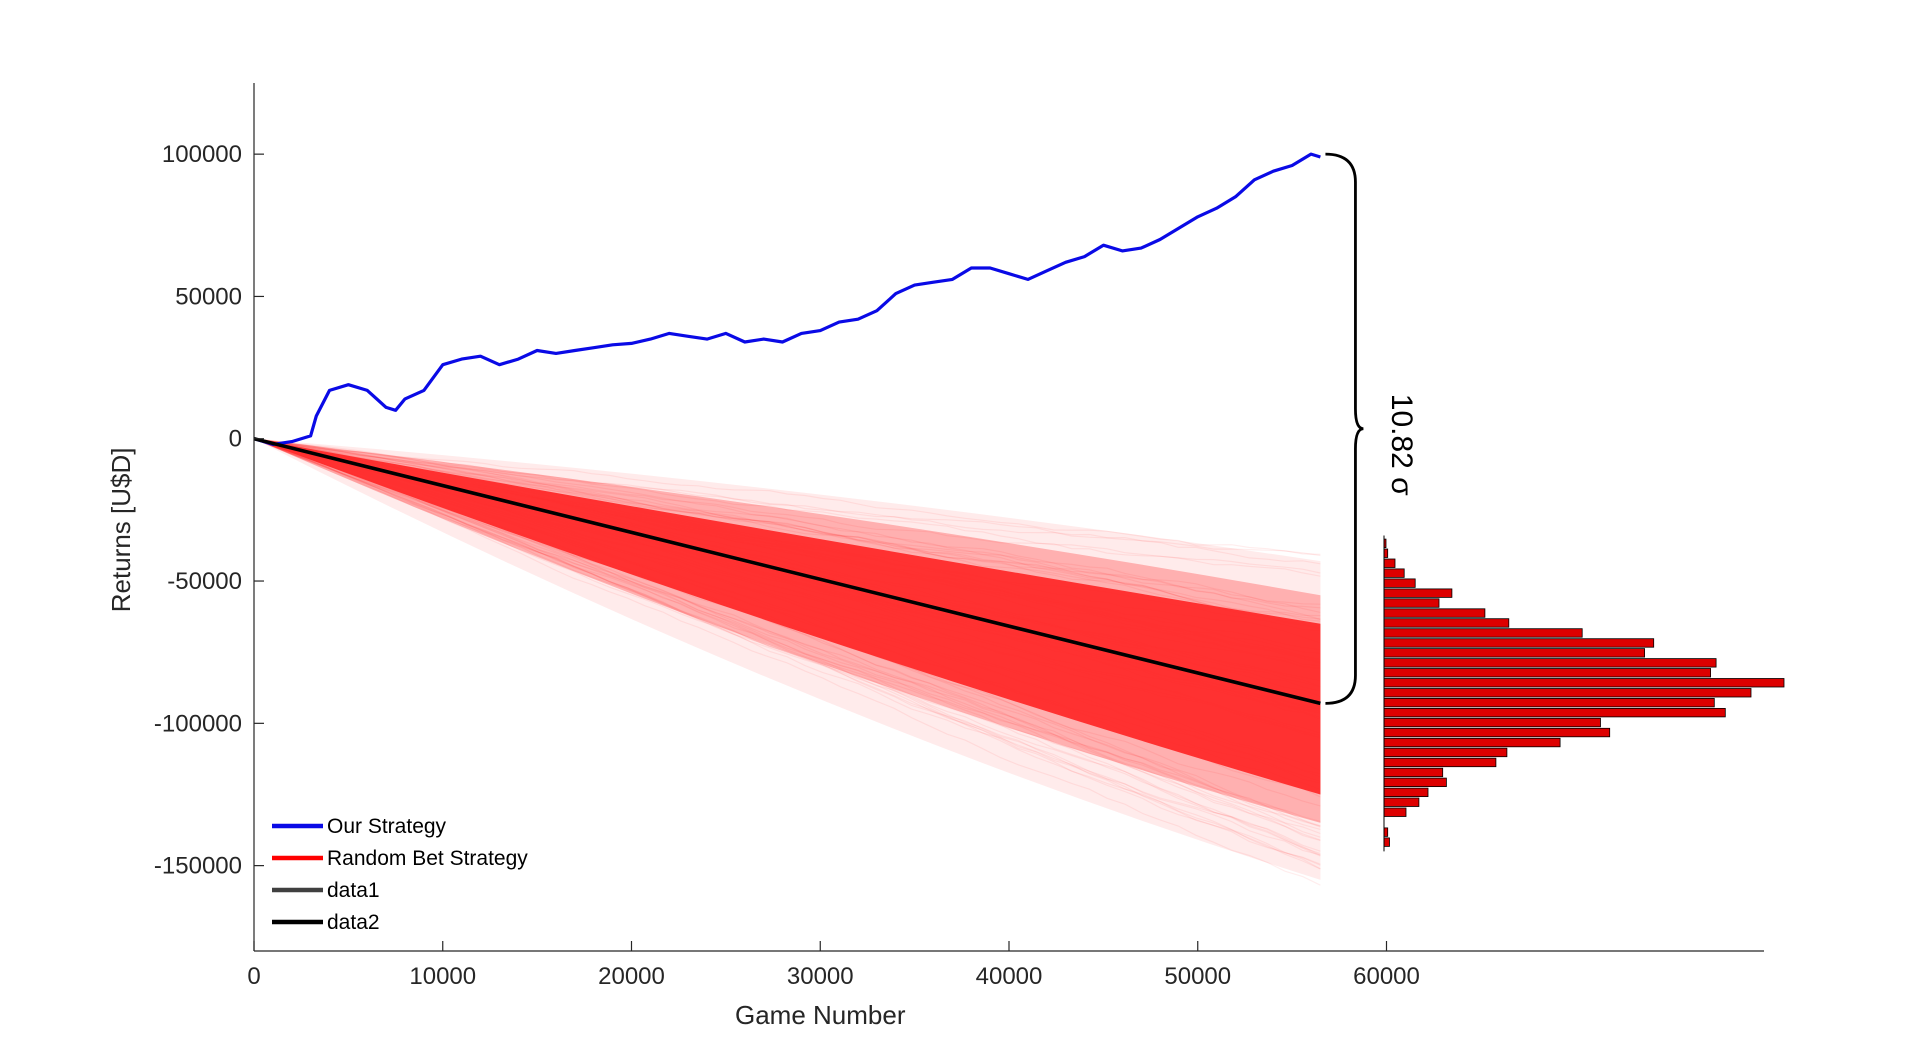 The image size is (1920, 1061). I want to click on data2-mean-line, so click(787, 571).